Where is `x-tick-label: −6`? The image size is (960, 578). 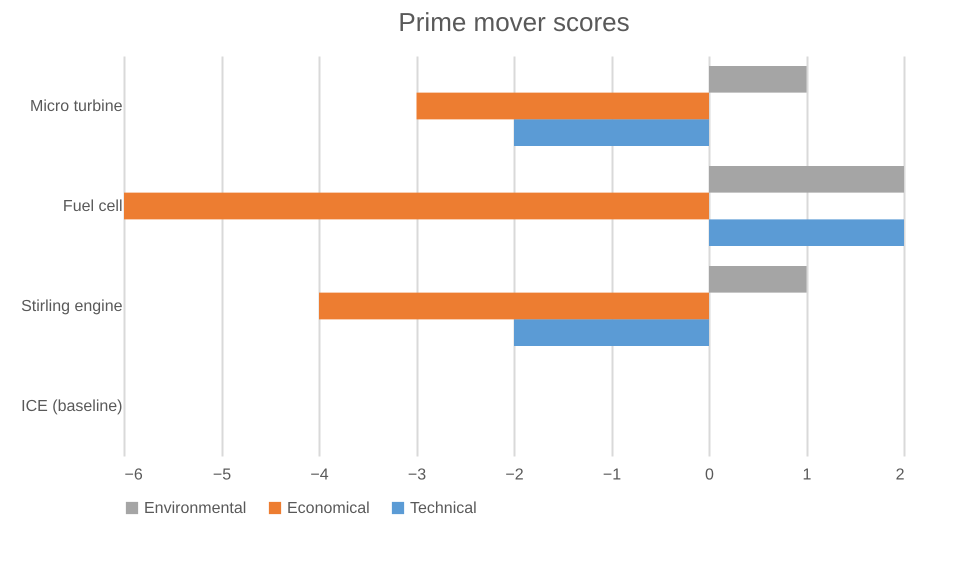
x-tick-label: −6 is located at coordinates (133, 475).